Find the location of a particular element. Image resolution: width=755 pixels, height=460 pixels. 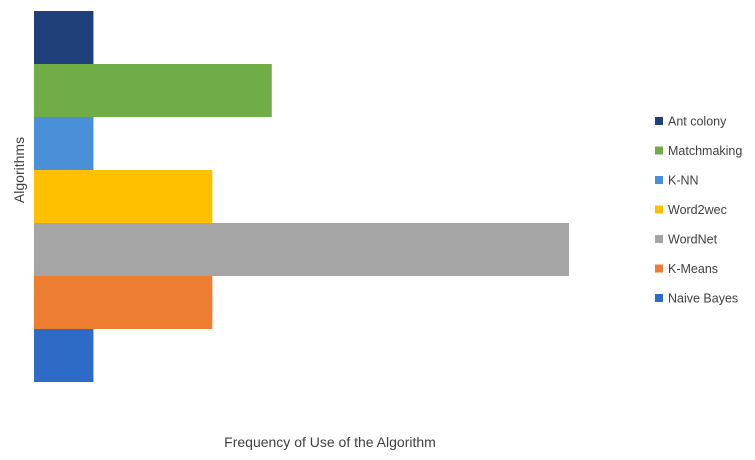

y-axis-label: Algorithms is located at coordinates (19, 170).